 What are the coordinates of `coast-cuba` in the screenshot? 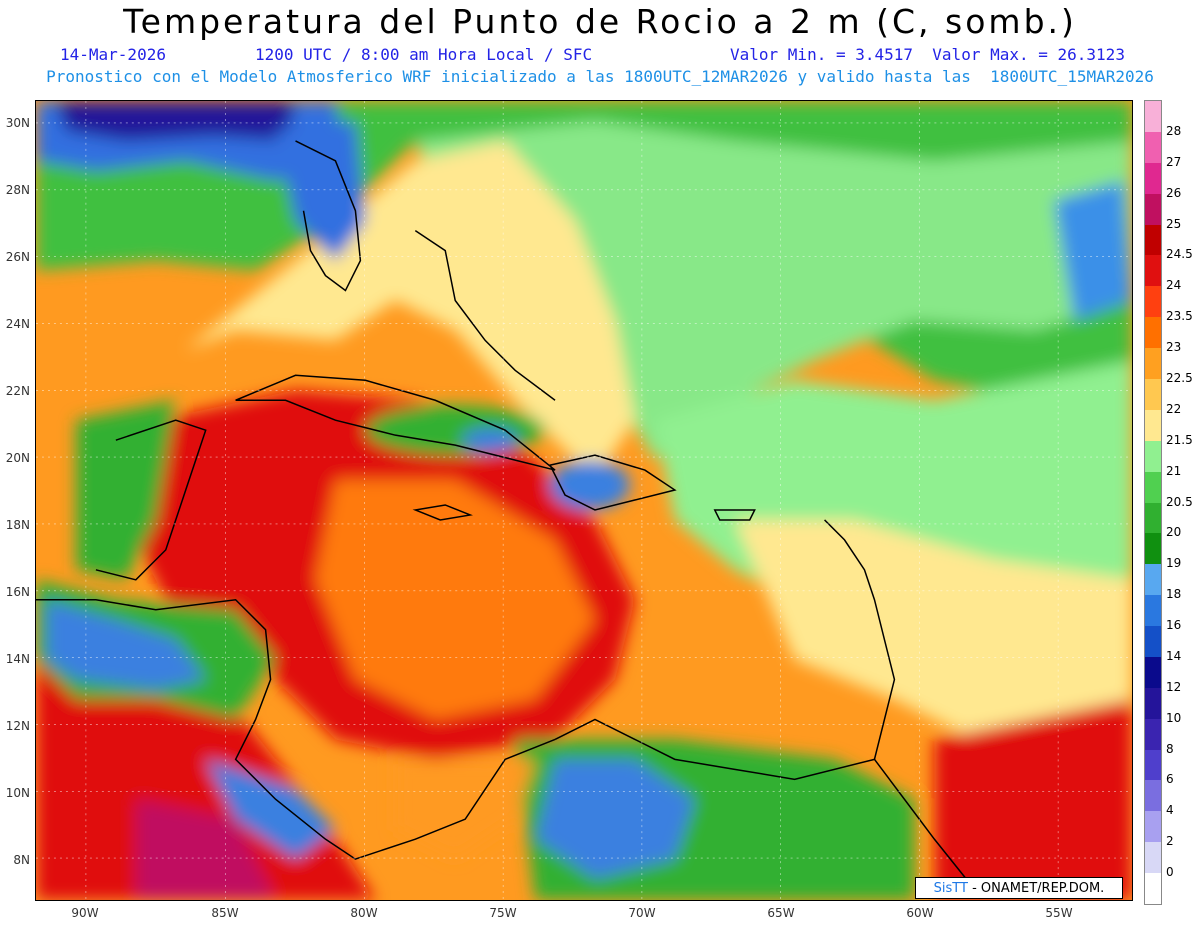 It's located at (395, 422).